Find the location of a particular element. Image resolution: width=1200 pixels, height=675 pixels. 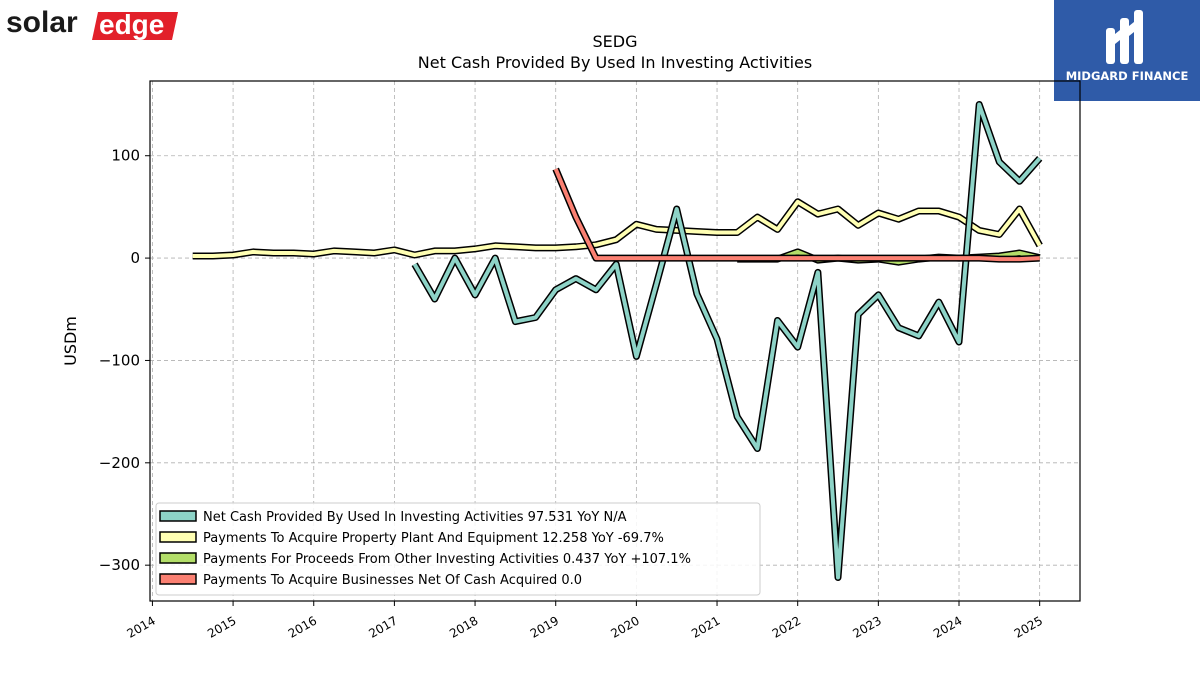

y-tick-label: −200 is located at coordinates (119, 463).